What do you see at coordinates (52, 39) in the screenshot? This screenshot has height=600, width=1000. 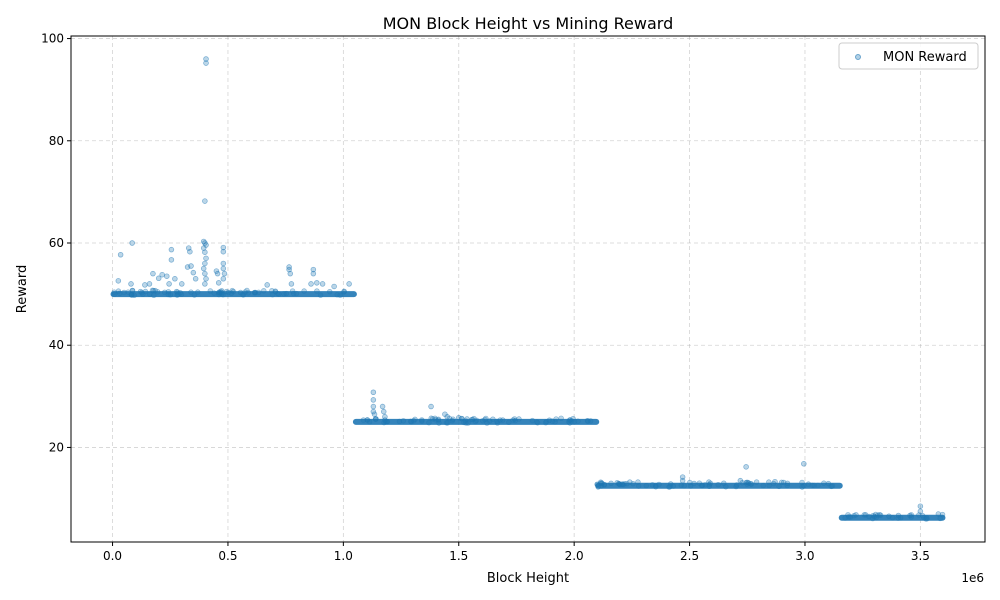 I see `y-tick-label: 100` at bounding box center [52, 39].